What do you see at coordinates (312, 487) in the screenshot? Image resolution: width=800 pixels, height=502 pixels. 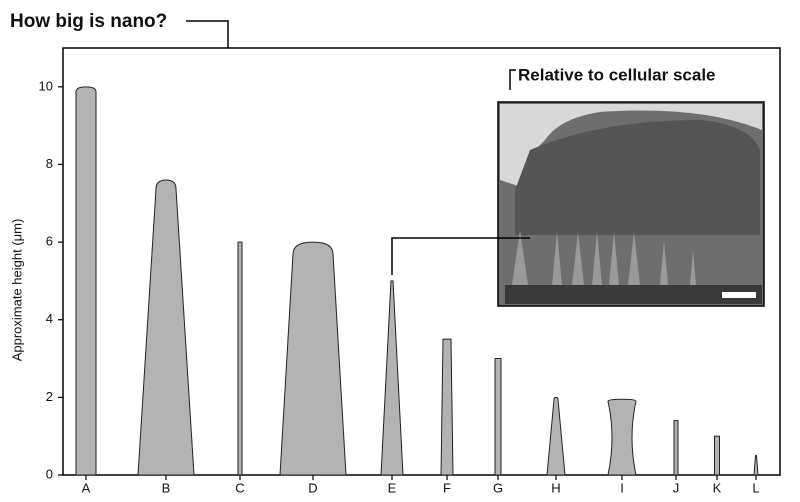 I see `x-tick-label: D` at bounding box center [312, 487].